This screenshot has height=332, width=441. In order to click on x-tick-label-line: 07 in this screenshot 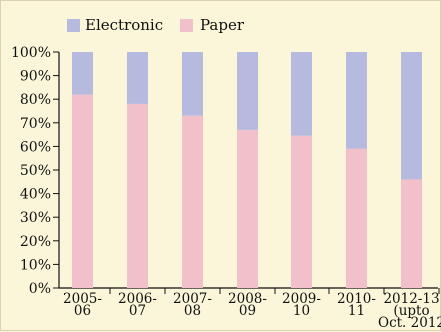, I will do `click(137, 311)`.